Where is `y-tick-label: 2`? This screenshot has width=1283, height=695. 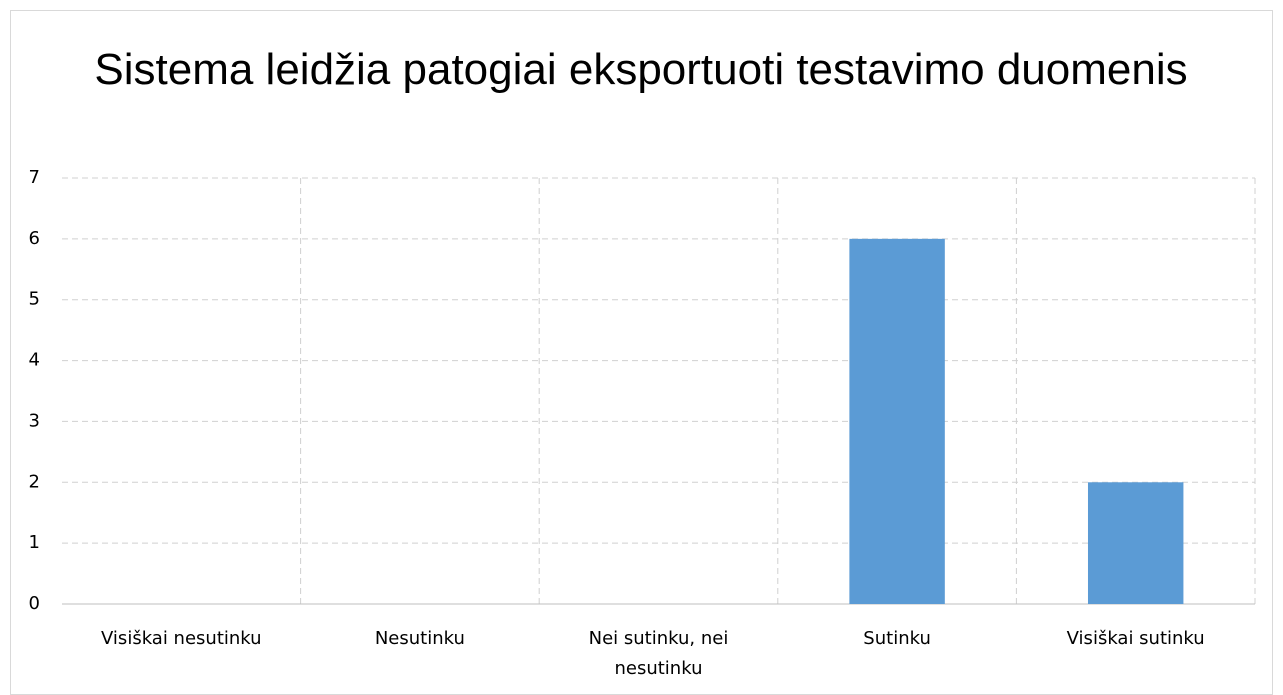
y-tick-label: 2 is located at coordinates (34, 481).